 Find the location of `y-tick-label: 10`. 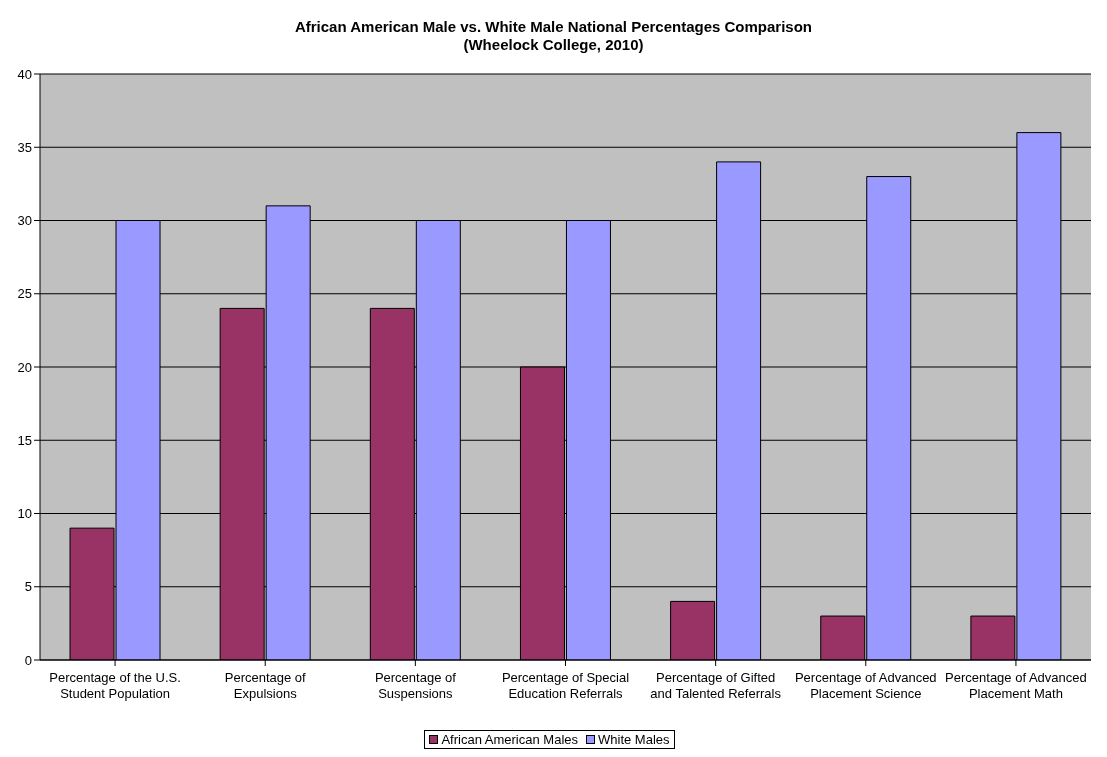

y-tick-label: 10 is located at coordinates (24, 514).